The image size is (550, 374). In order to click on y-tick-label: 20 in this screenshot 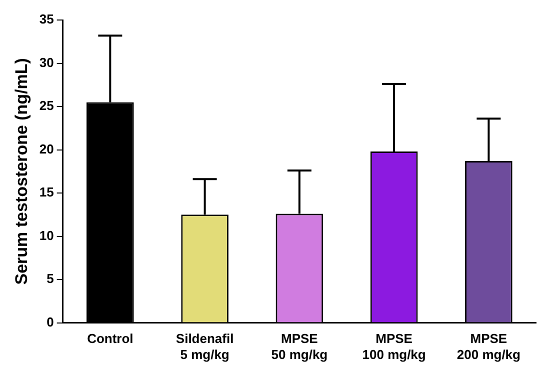, I will do `click(46, 148)`.